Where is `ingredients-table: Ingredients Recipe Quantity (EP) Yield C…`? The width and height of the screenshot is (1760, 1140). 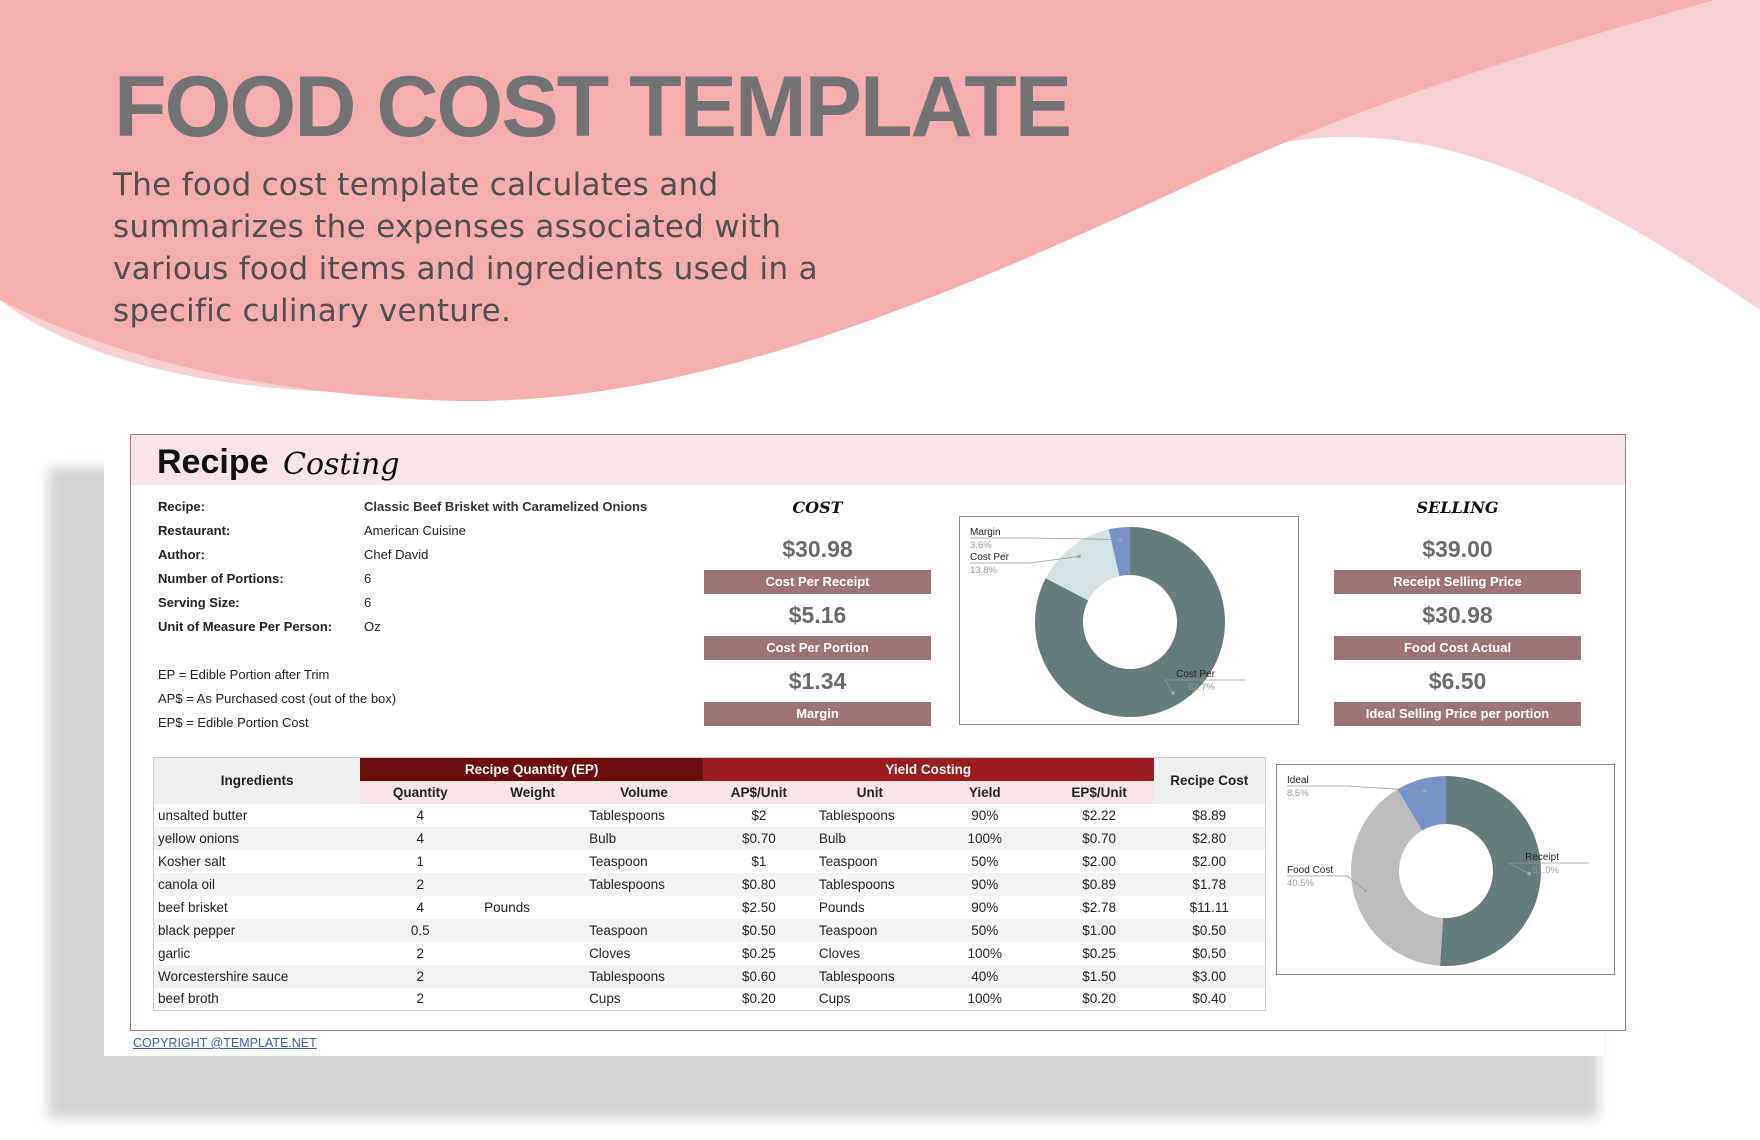 ingredients-table: Ingredients Recipe Quantity (EP) Yield C… is located at coordinates (709, 884).